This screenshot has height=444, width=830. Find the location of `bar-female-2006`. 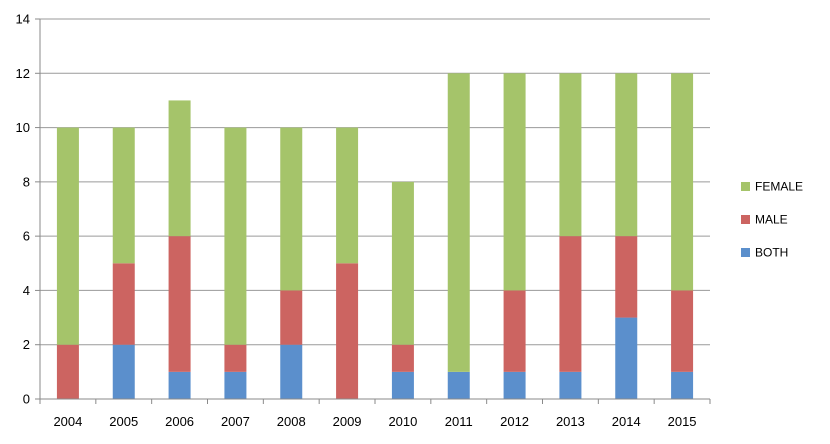

bar-female-2006 is located at coordinates (179, 168).